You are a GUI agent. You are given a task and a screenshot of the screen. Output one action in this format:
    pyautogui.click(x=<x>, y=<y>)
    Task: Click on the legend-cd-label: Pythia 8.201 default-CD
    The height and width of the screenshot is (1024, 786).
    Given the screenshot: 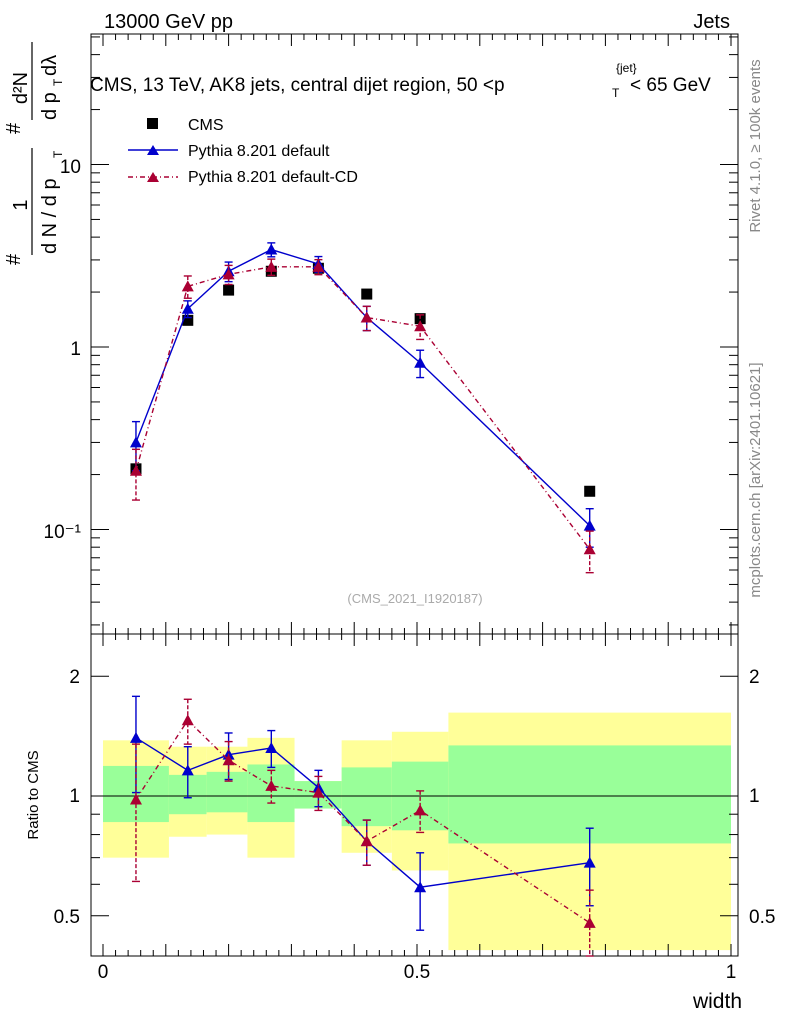 What is the action you would take?
    pyautogui.click(x=273, y=177)
    